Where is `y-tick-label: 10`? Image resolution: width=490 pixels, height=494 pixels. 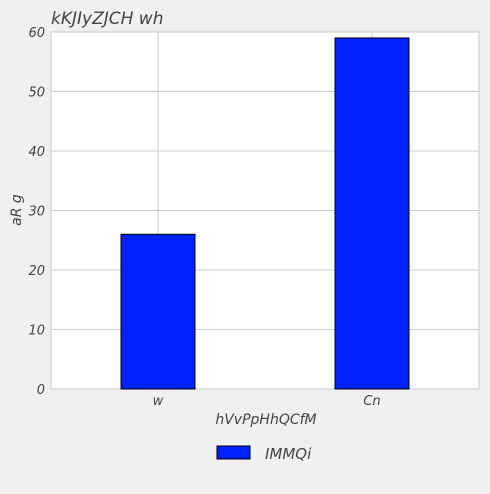 y-tick-label: 10 is located at coordinates (36, 331).